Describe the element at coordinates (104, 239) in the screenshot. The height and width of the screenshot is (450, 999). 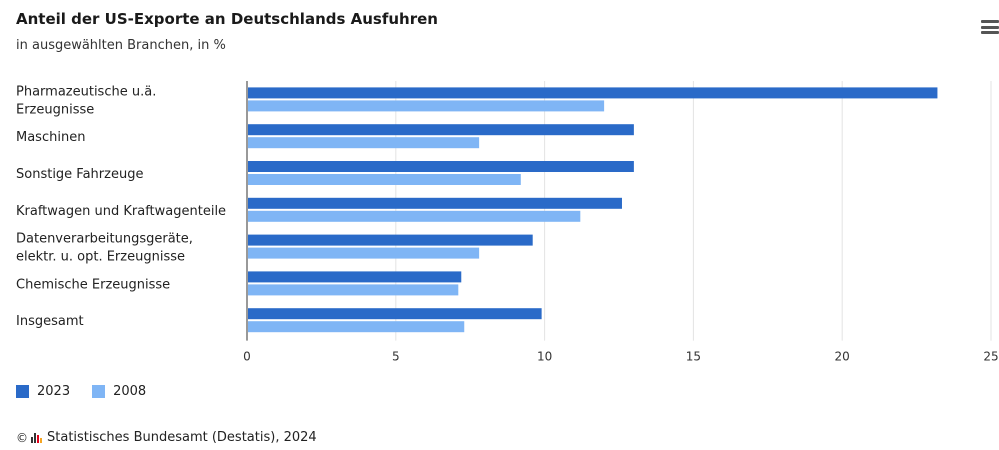
I see `category-label: Datenverarbeitungsgeräte,` at that location.